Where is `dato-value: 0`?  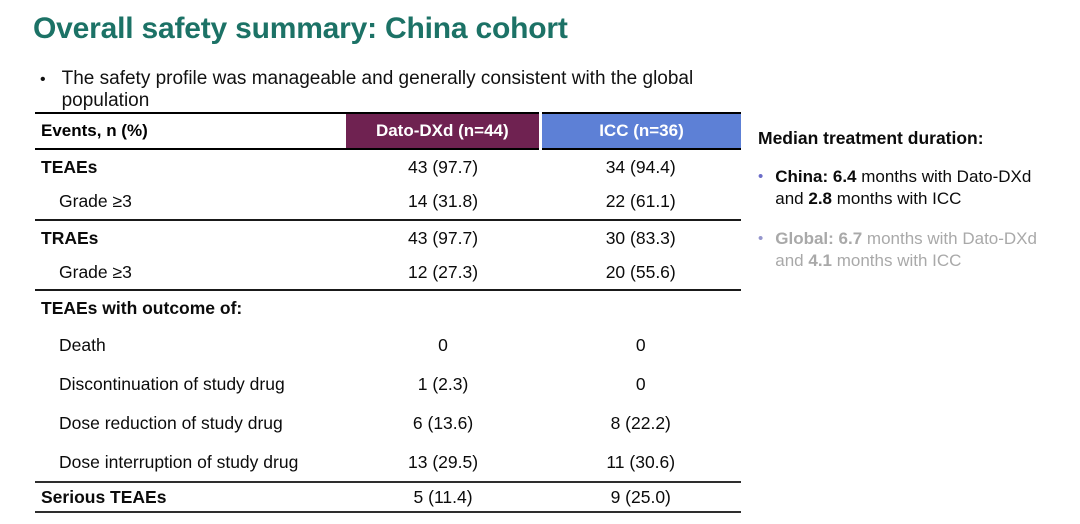 dato-value: 0 is located at coordinates (443, 345).